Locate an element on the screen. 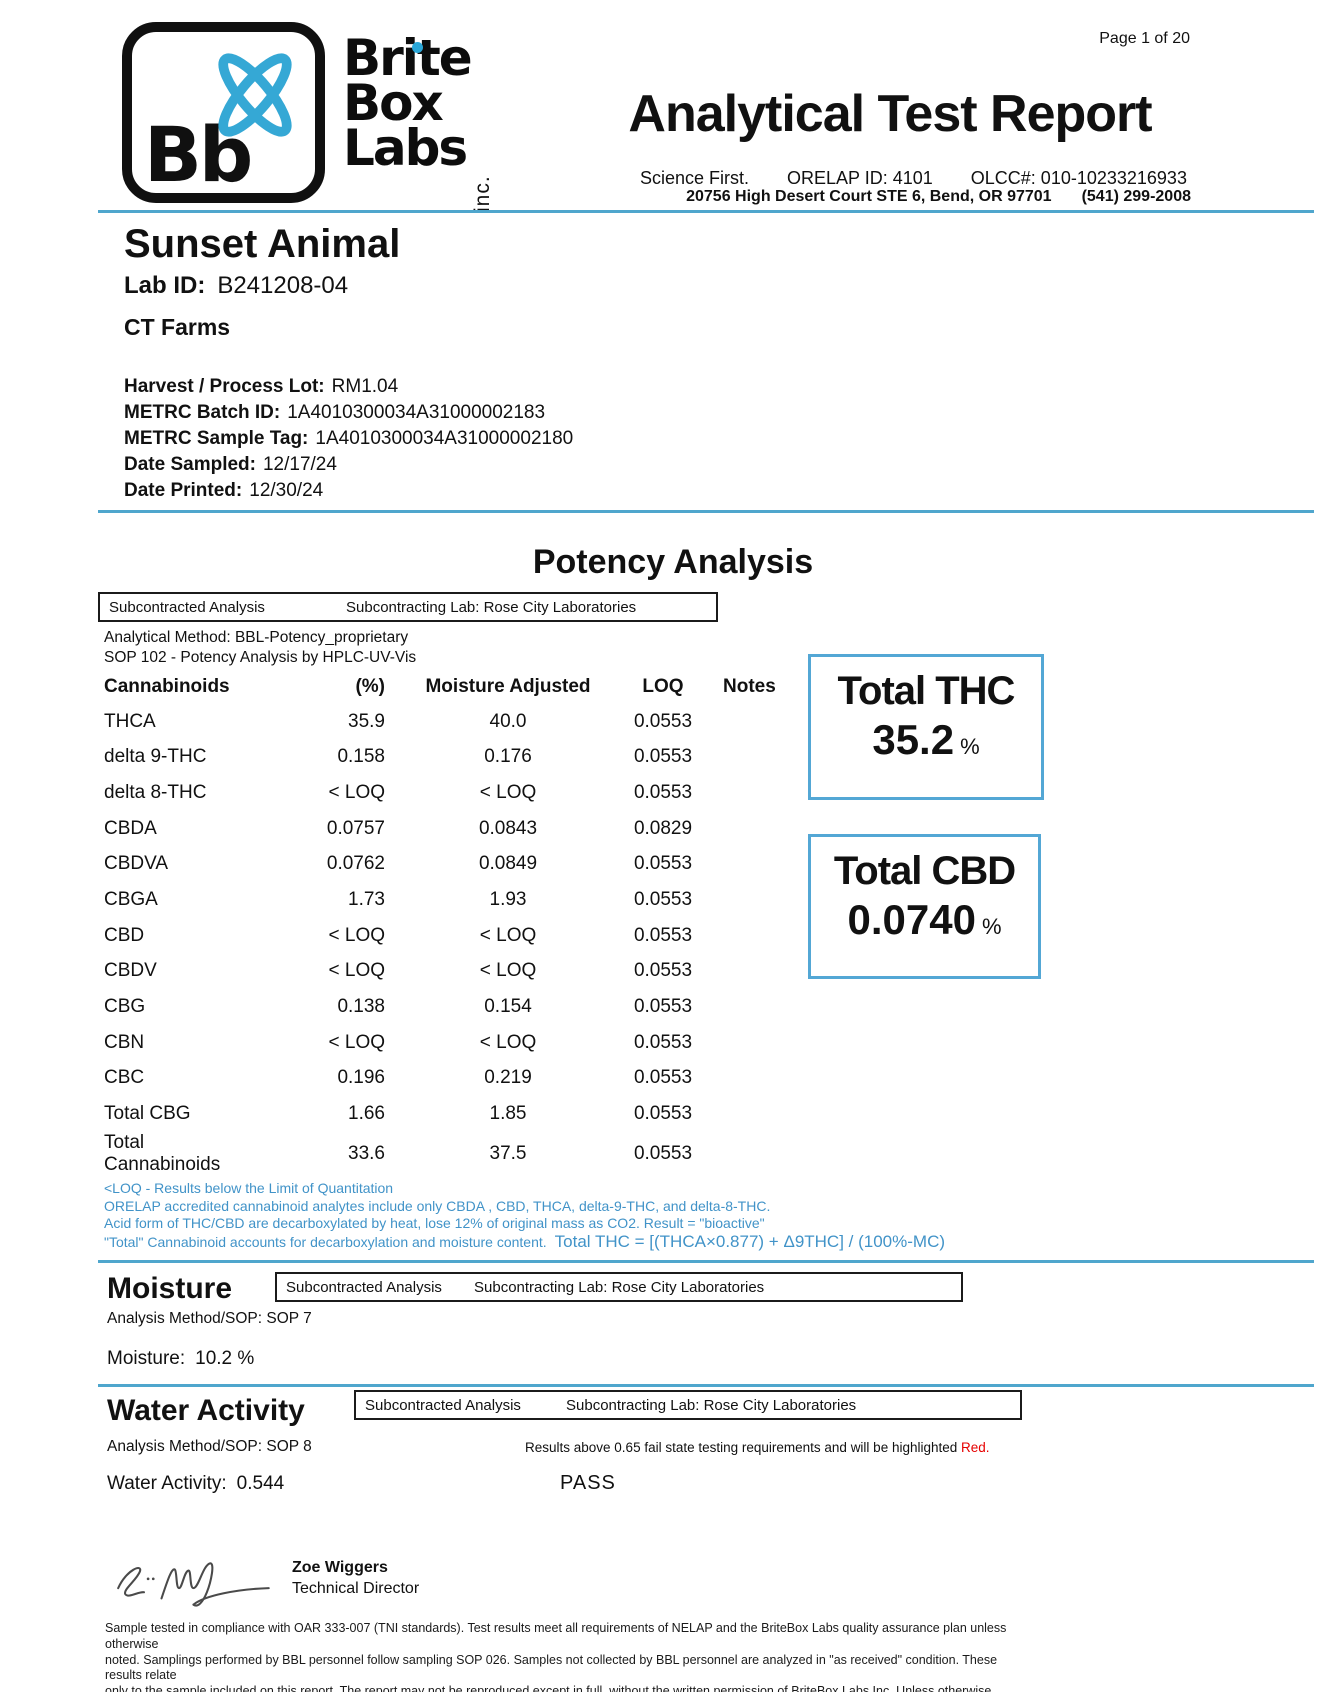 This screenshot has height=1692, width=1320. analyte-moisture-adjusted: 40.0 is located at coordinates (508, 721).